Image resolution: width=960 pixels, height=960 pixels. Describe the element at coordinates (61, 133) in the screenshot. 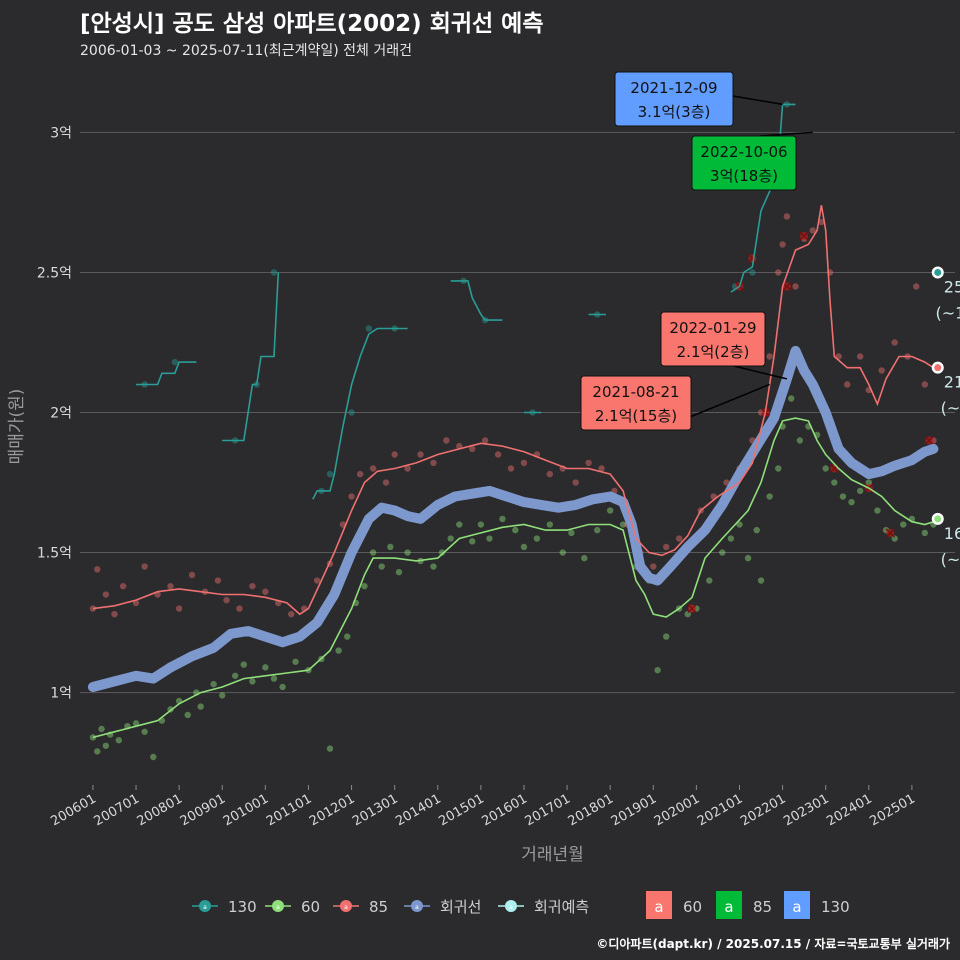

I see `y-tick-label: 3억` at that location.